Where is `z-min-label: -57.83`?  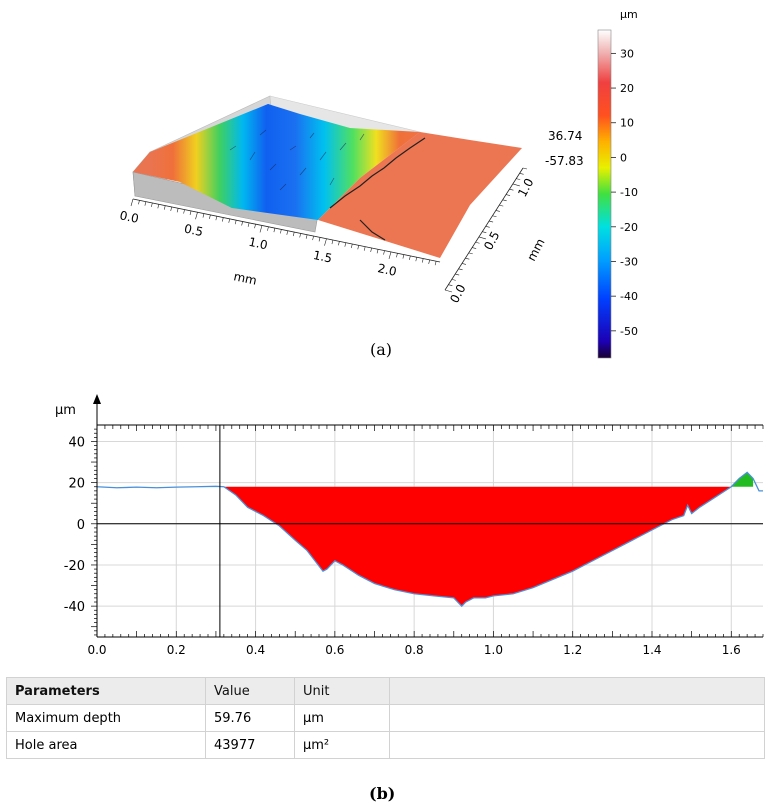
z-min-label: -57.83 is located at coordinates (564, 161).